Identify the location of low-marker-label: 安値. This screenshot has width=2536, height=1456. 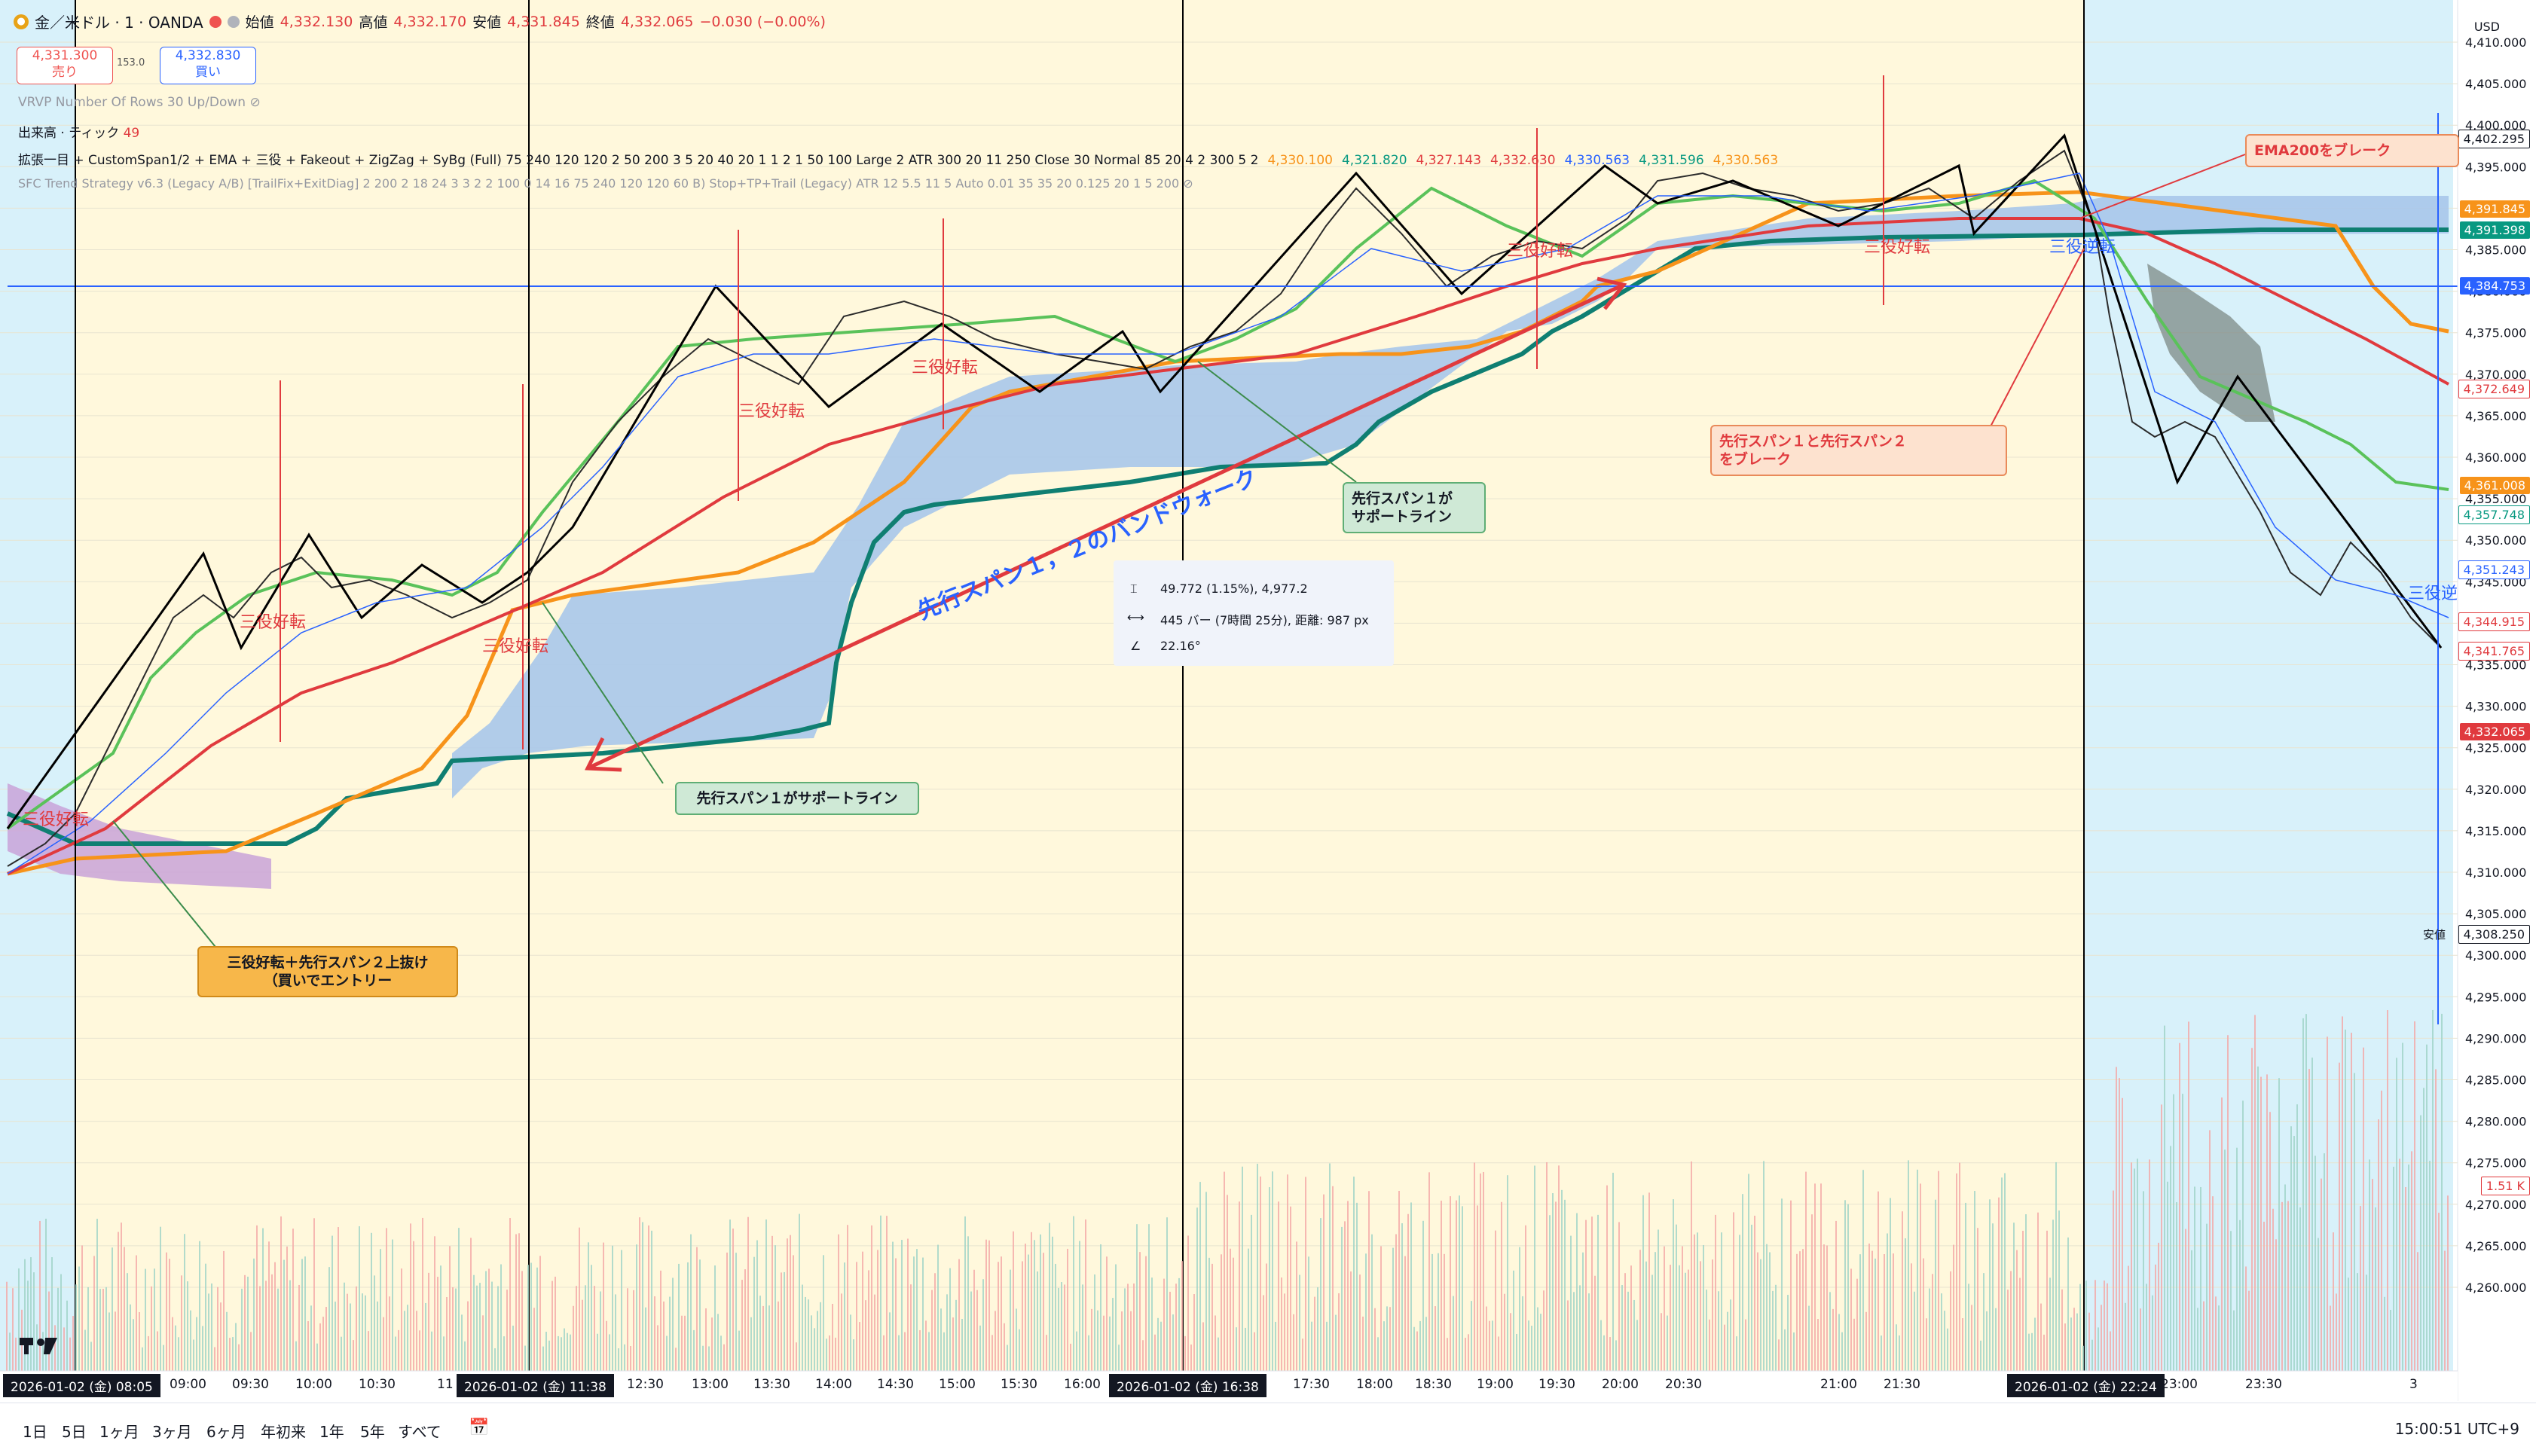
(2434, 935).